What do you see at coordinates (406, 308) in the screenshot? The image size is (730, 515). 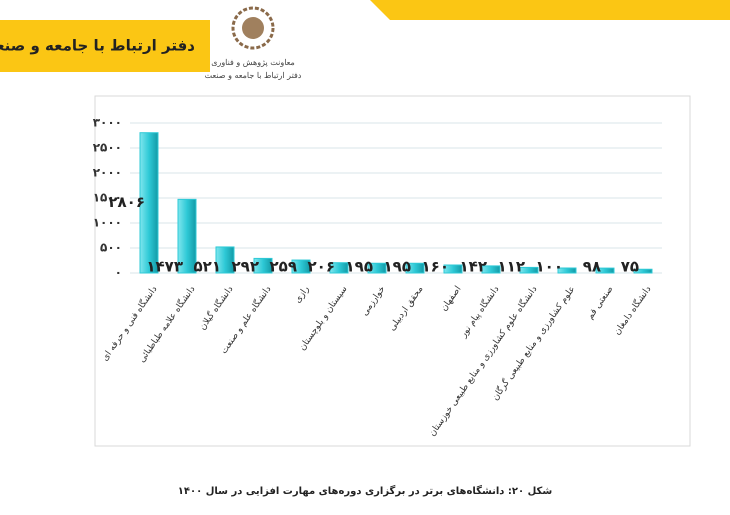 I see `x-tick-label: محقق اردبیلی` at bounding box center [406, 308].